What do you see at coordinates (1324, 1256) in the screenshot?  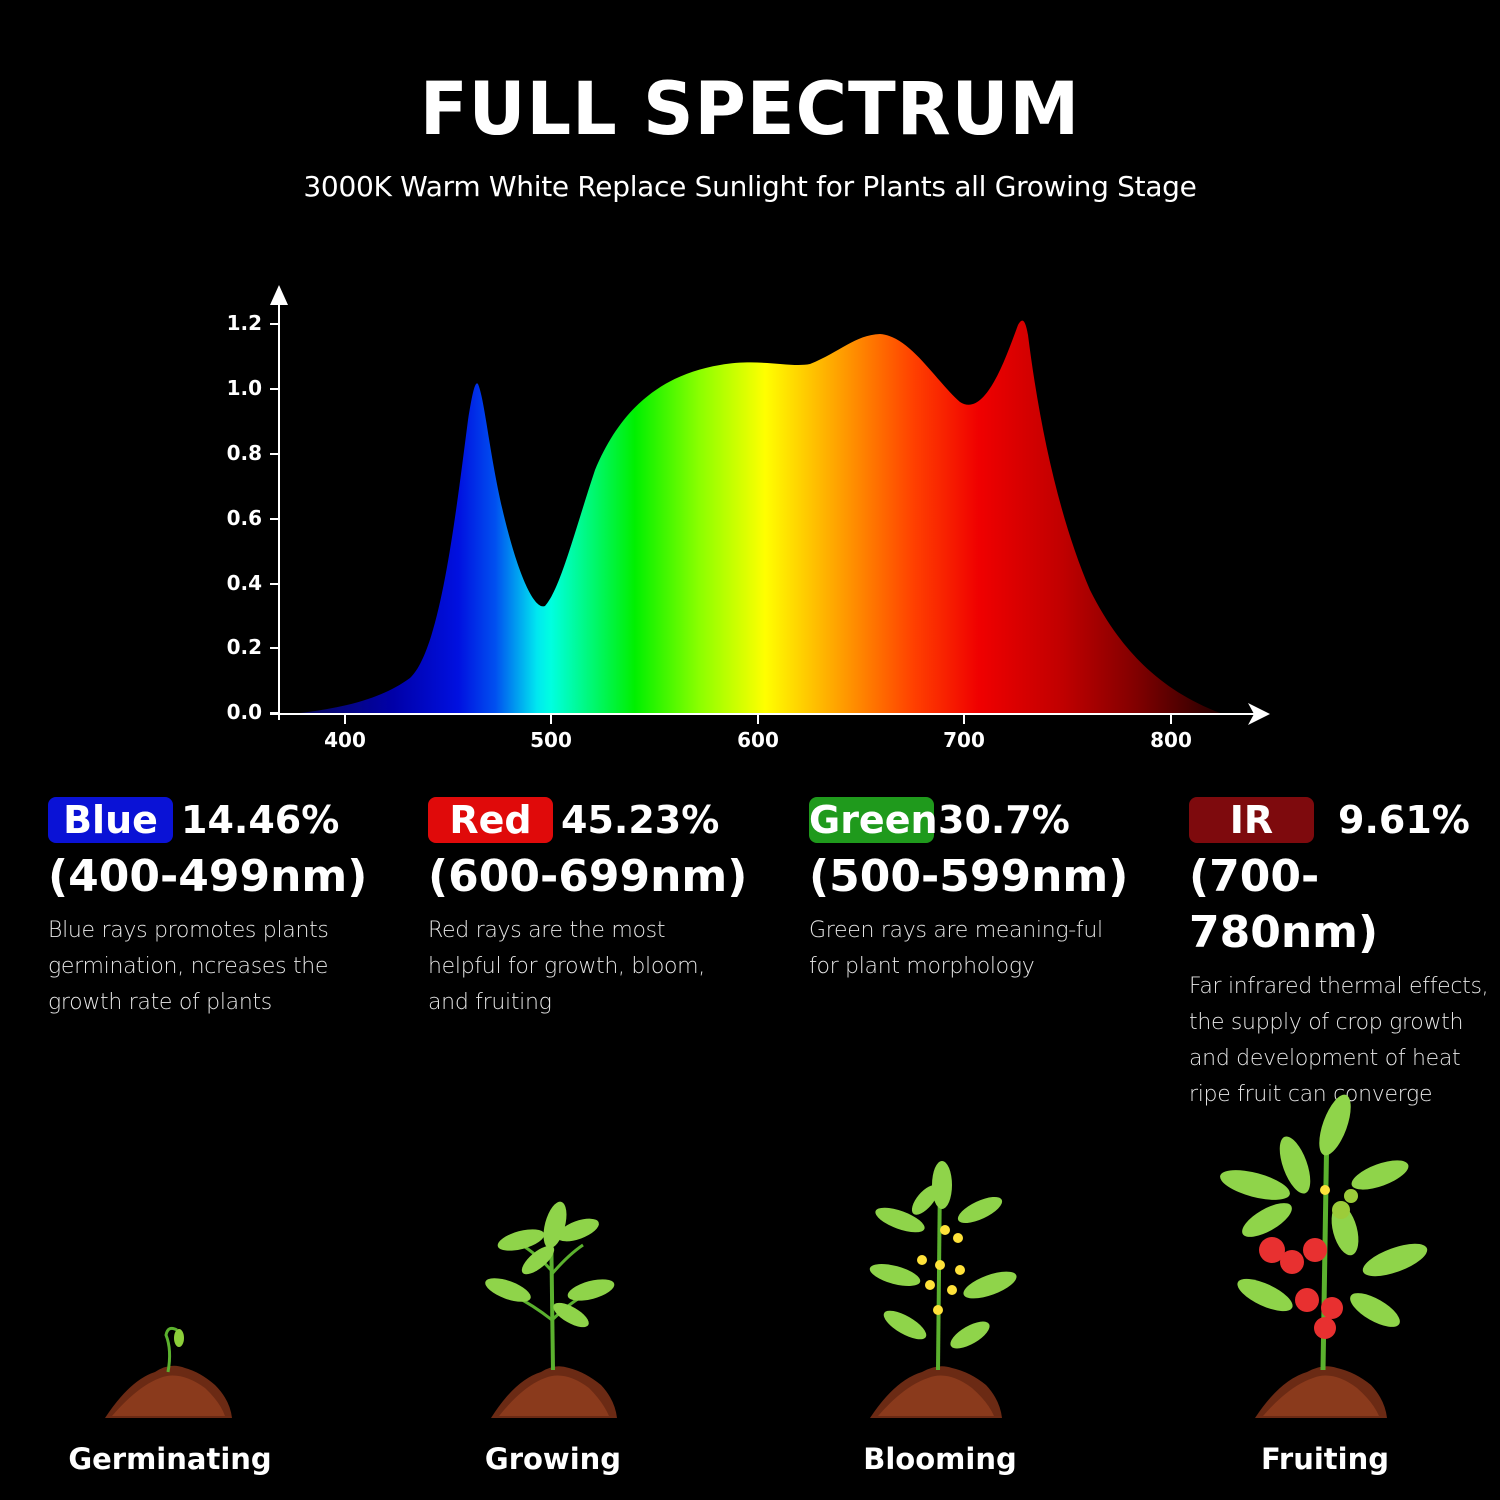 I see `tomato-plant-icon` at bounding box center [1324, 1256].